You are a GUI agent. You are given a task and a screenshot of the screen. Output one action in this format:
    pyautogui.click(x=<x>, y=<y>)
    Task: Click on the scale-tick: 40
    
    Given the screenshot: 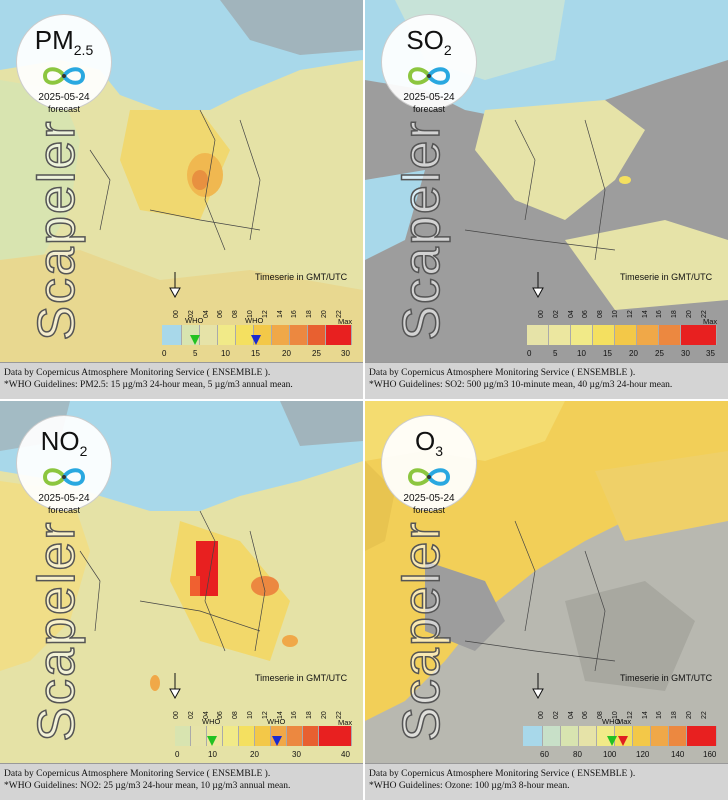 What is the action you would take?
    pyautogui.click(x=345, y=754)
    